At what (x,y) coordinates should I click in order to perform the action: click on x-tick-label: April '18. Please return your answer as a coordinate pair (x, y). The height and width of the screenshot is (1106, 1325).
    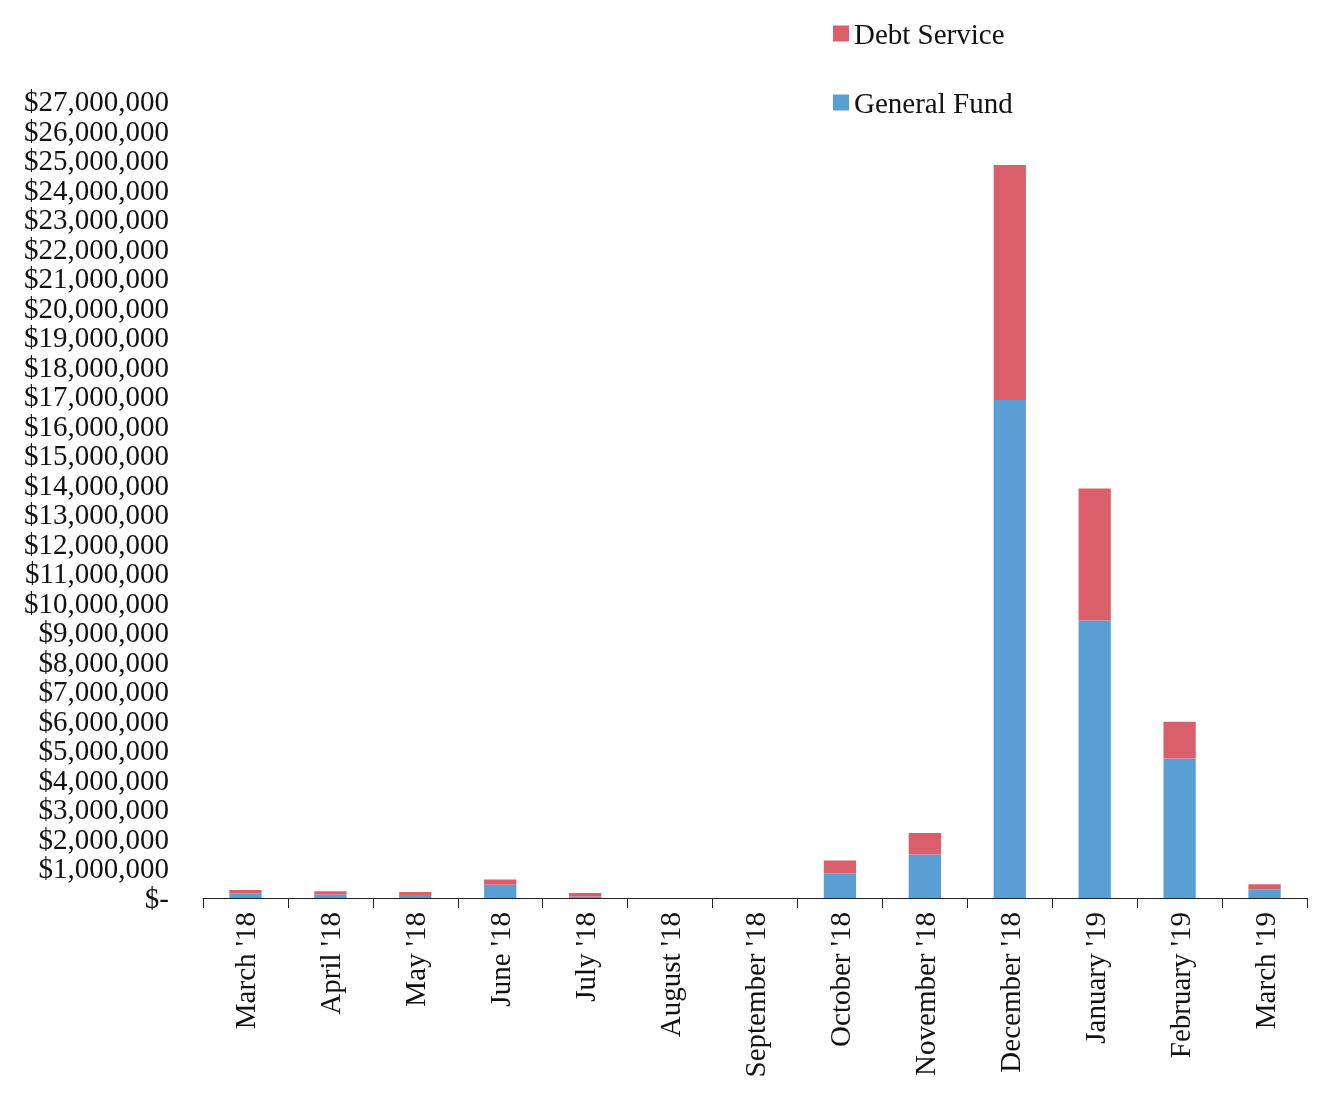
    Looking at the image, I should click on (330, 963).